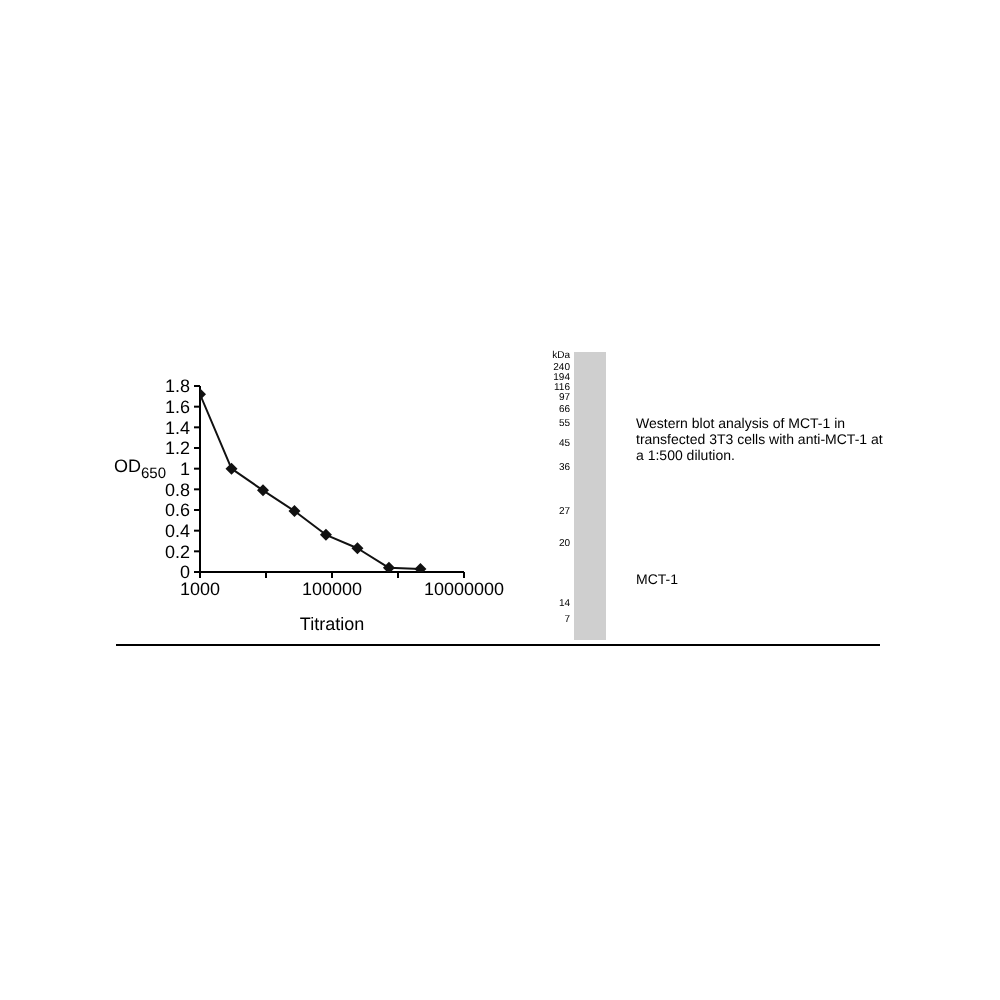  What do you see at coordinates (140, 469) in the screenshot?
I see `y-axis-title: OD$_{650}$` at bounding box center [140, 469].